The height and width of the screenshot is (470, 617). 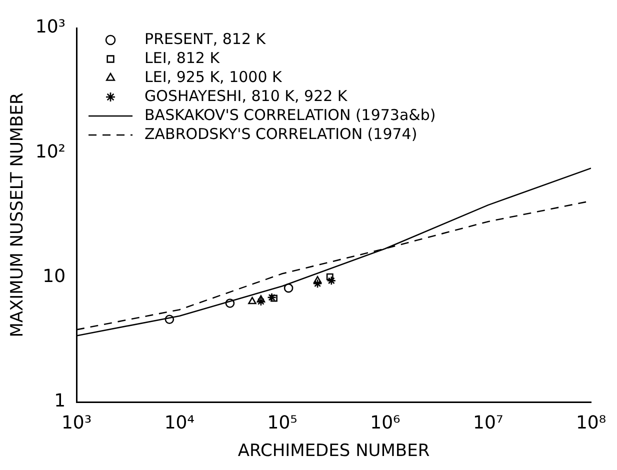 I want to click on y-tick-label: 10², so click(x=50, y=151).